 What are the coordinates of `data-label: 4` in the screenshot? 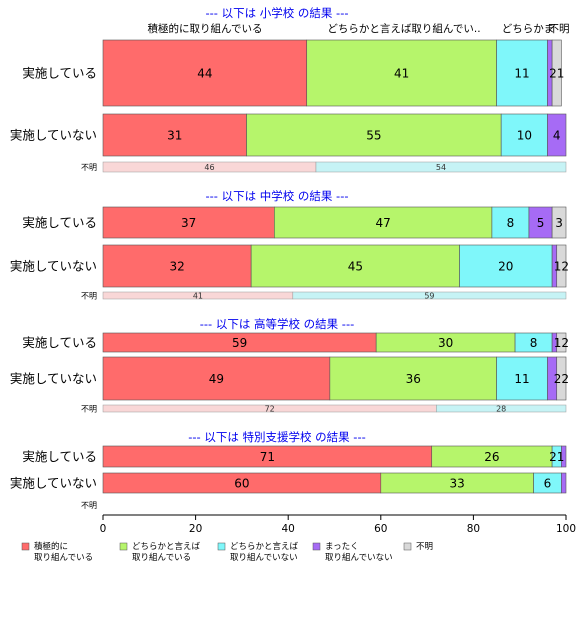 It's located at (557, 136).